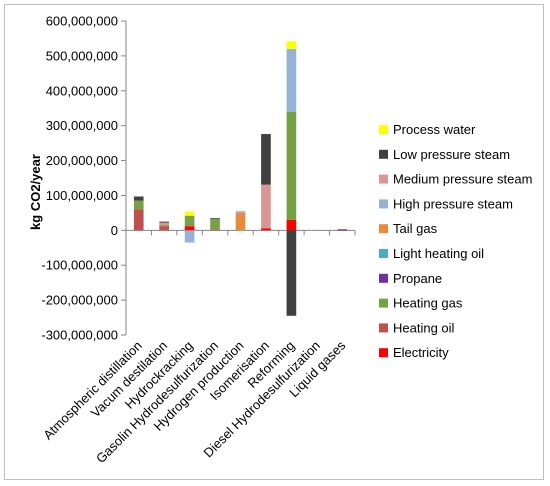  What do you see at coordinates (424, 327) in the screenshot?
I see `legend-label: Heating oil` at bounding box center [424, 327].